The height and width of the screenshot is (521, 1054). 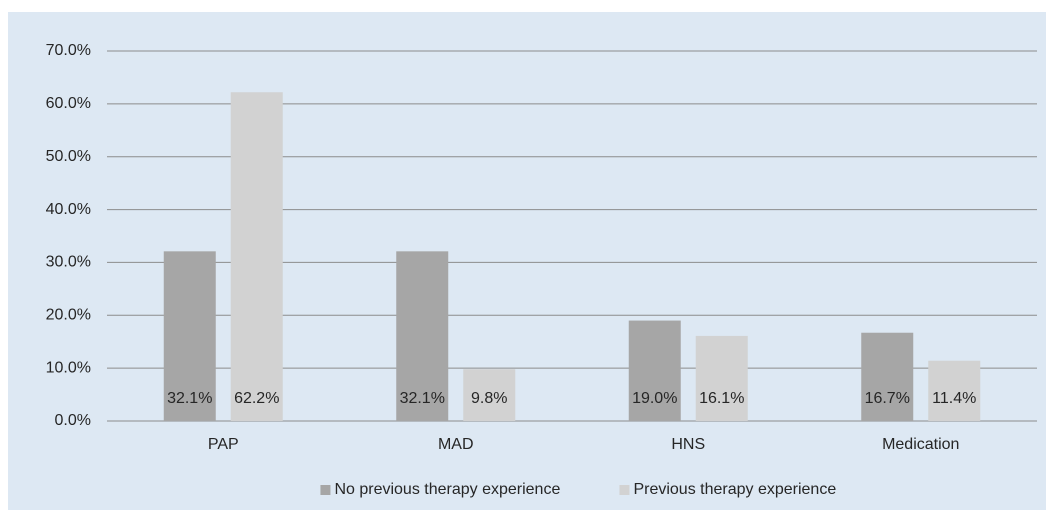 I want to click on x-tick-label: PAP, so click(x=223, y=444).